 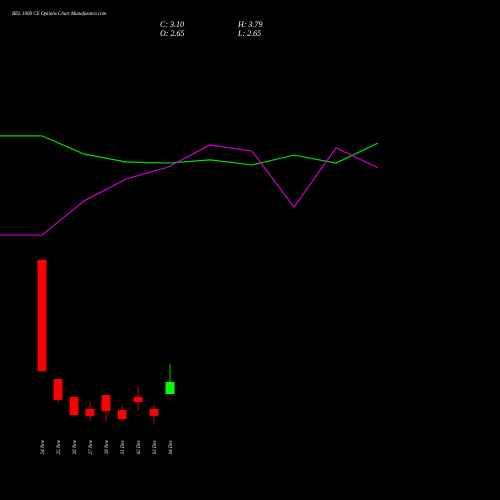 What do you see at coordinates (123, 446) in the screenshot?
I see `x-tick-label: 01 Dec` at bounding box center [123, 446].